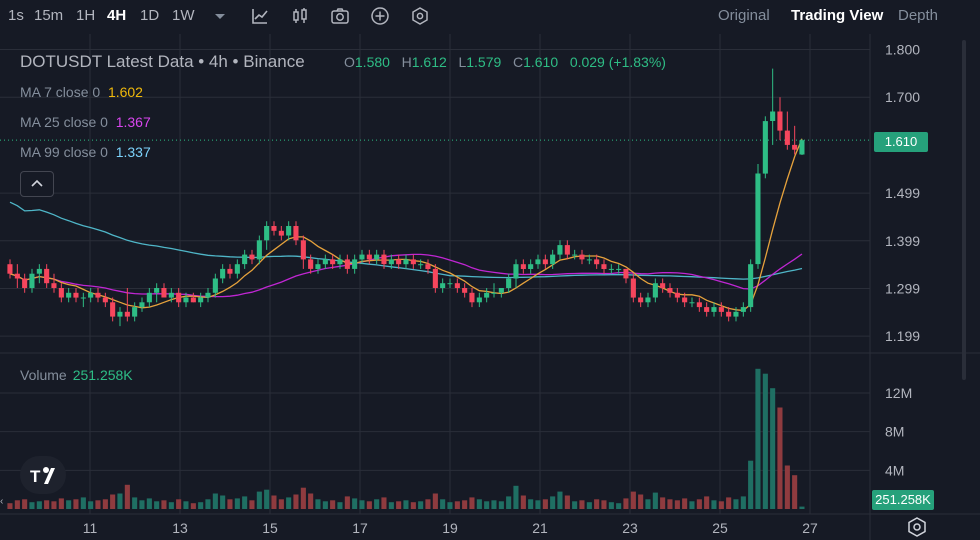 This screenshot has width=980, height=540. I want to click on left-scroll-handle: ‹, so click(2, 501).